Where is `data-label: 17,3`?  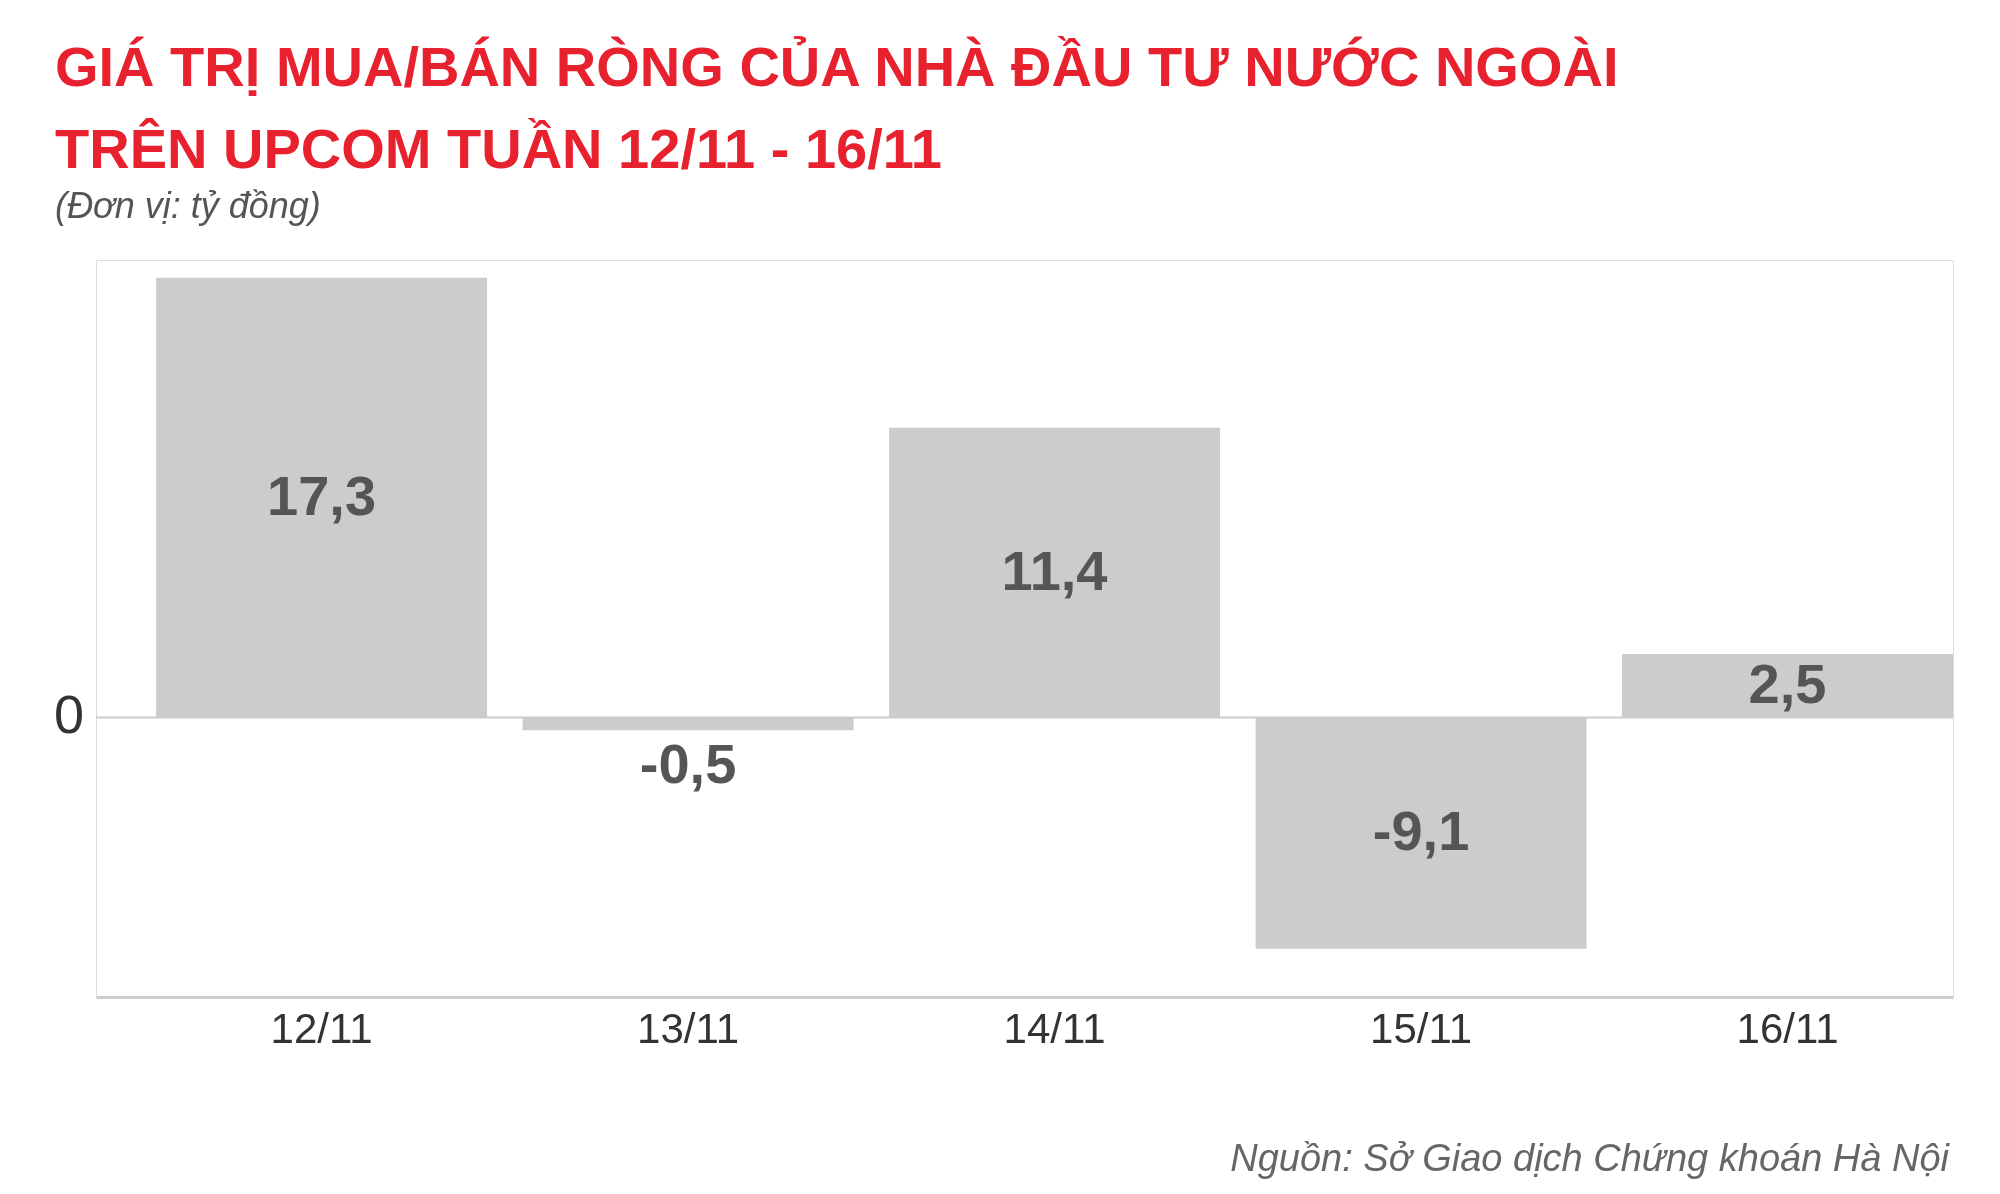 data-label: 17,3 is located at coordinates (322, 495).